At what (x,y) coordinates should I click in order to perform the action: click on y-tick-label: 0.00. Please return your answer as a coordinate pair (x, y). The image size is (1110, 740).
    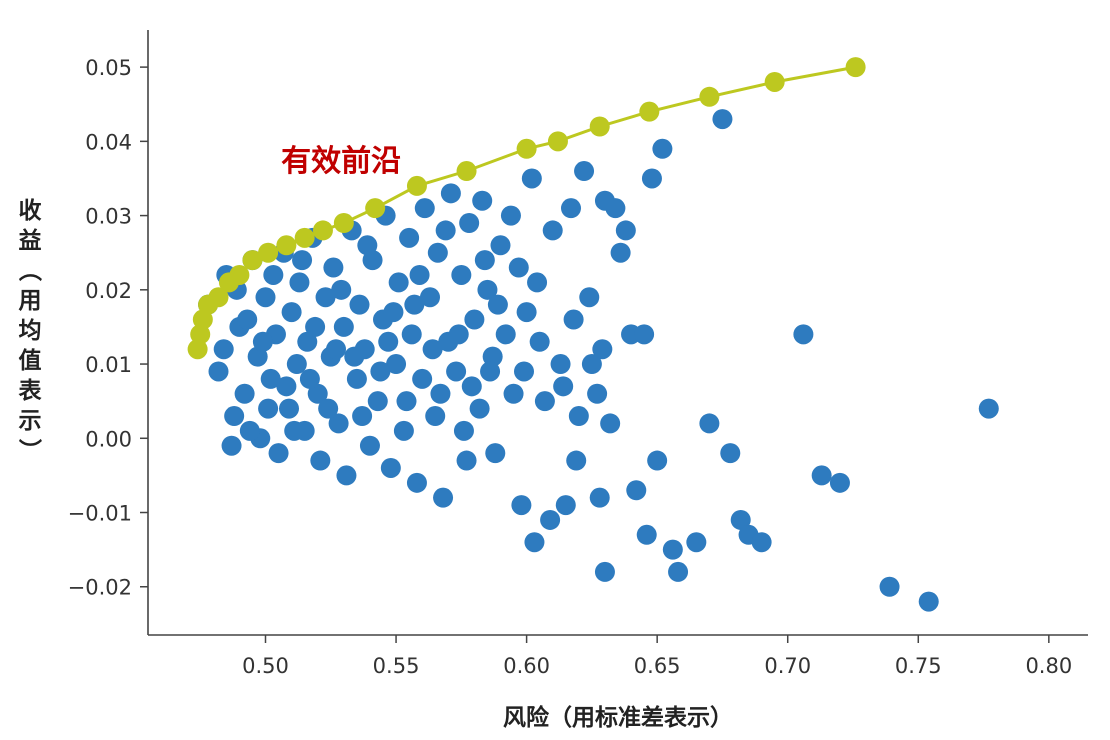
    Looking at the image, I should click on (108, 439).